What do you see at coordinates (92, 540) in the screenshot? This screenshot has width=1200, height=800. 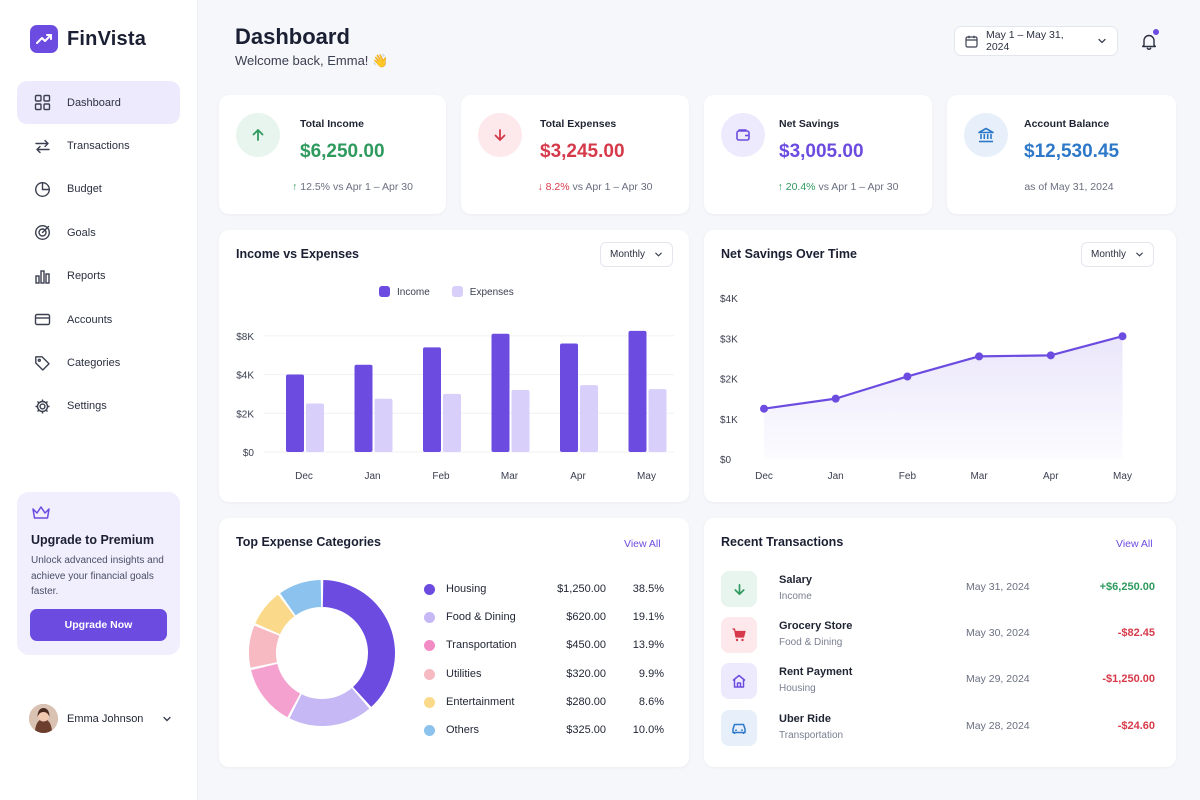 I see `premium-title: Upgrade to Premium` at bounding box center [92, 540].